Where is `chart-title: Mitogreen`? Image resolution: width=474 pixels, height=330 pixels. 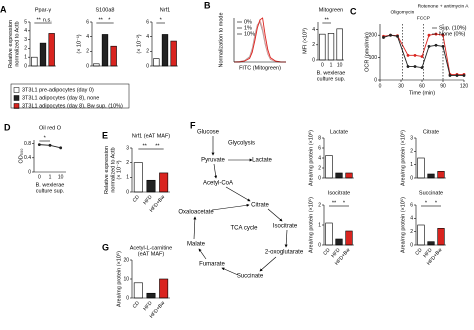 chart-title: Mitogreen is located at coordinates (331, 10).